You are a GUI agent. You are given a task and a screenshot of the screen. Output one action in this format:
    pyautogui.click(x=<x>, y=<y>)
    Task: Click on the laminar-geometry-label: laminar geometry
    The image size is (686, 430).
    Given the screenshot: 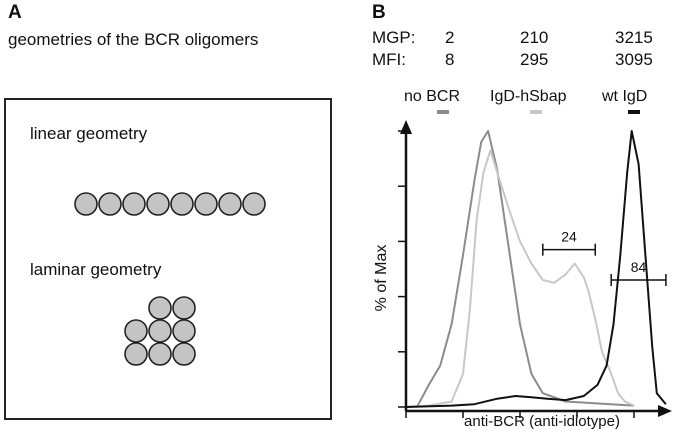 What is the action you would take?
    pyautogui.click(x=96, y=269)
    